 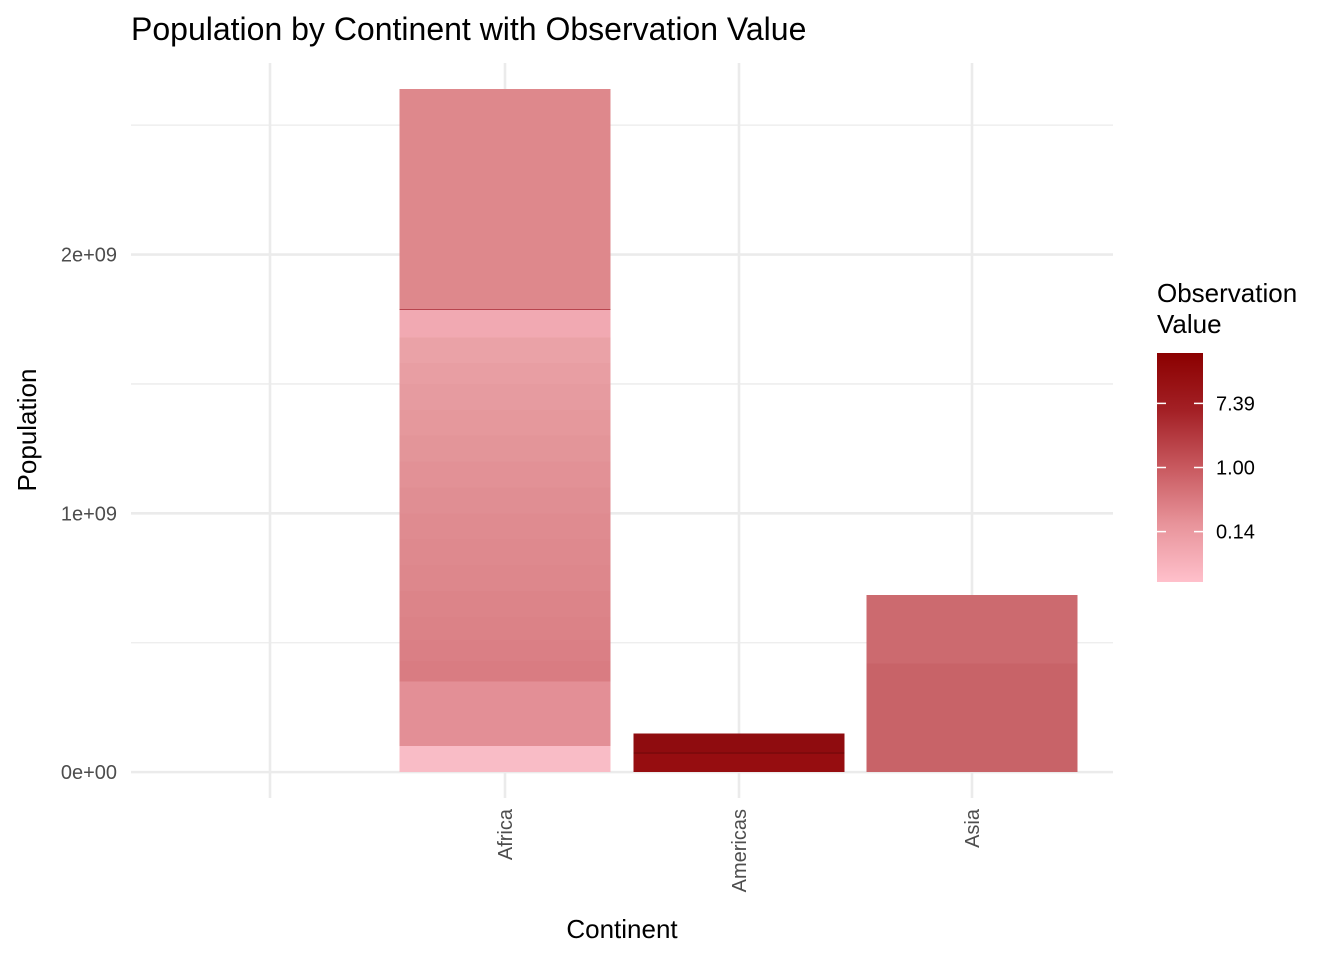 I want to click on legend-title-line-1: Observation, so click(x=1227, y=293).